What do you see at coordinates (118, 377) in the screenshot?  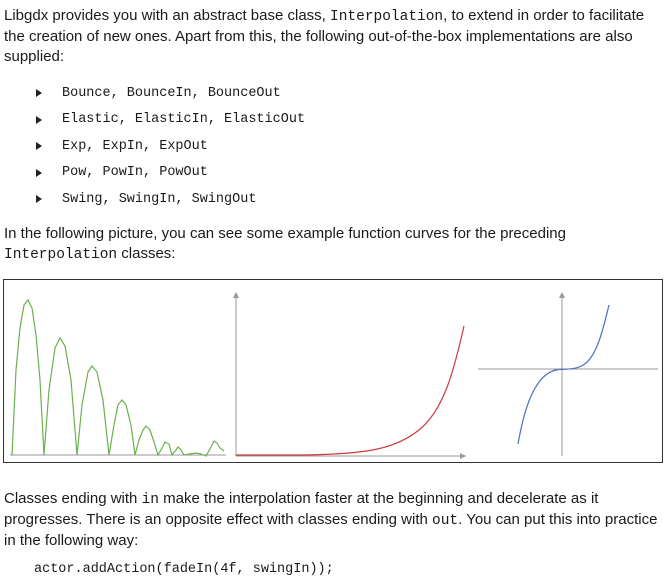 I see `bounce-curve` at bounding box center [118, 377].